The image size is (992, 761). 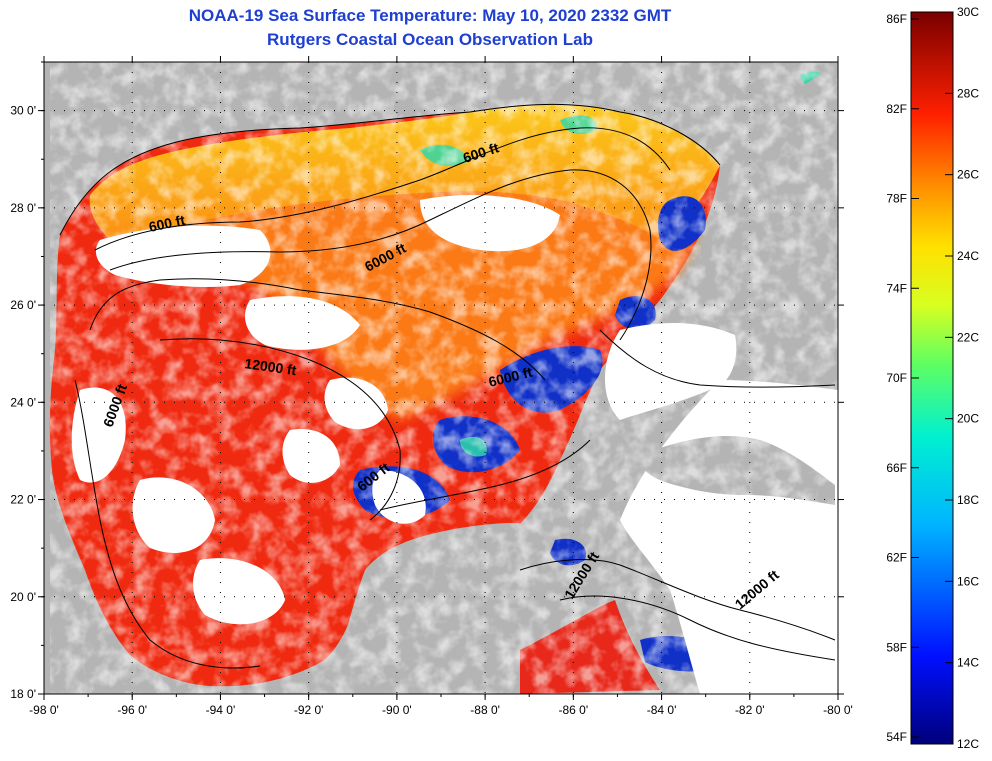 What do you see at coordinates (896, 378) in the screenshot?
I see `colorbar-f-label: 70F` at bounding box center [896, 378].